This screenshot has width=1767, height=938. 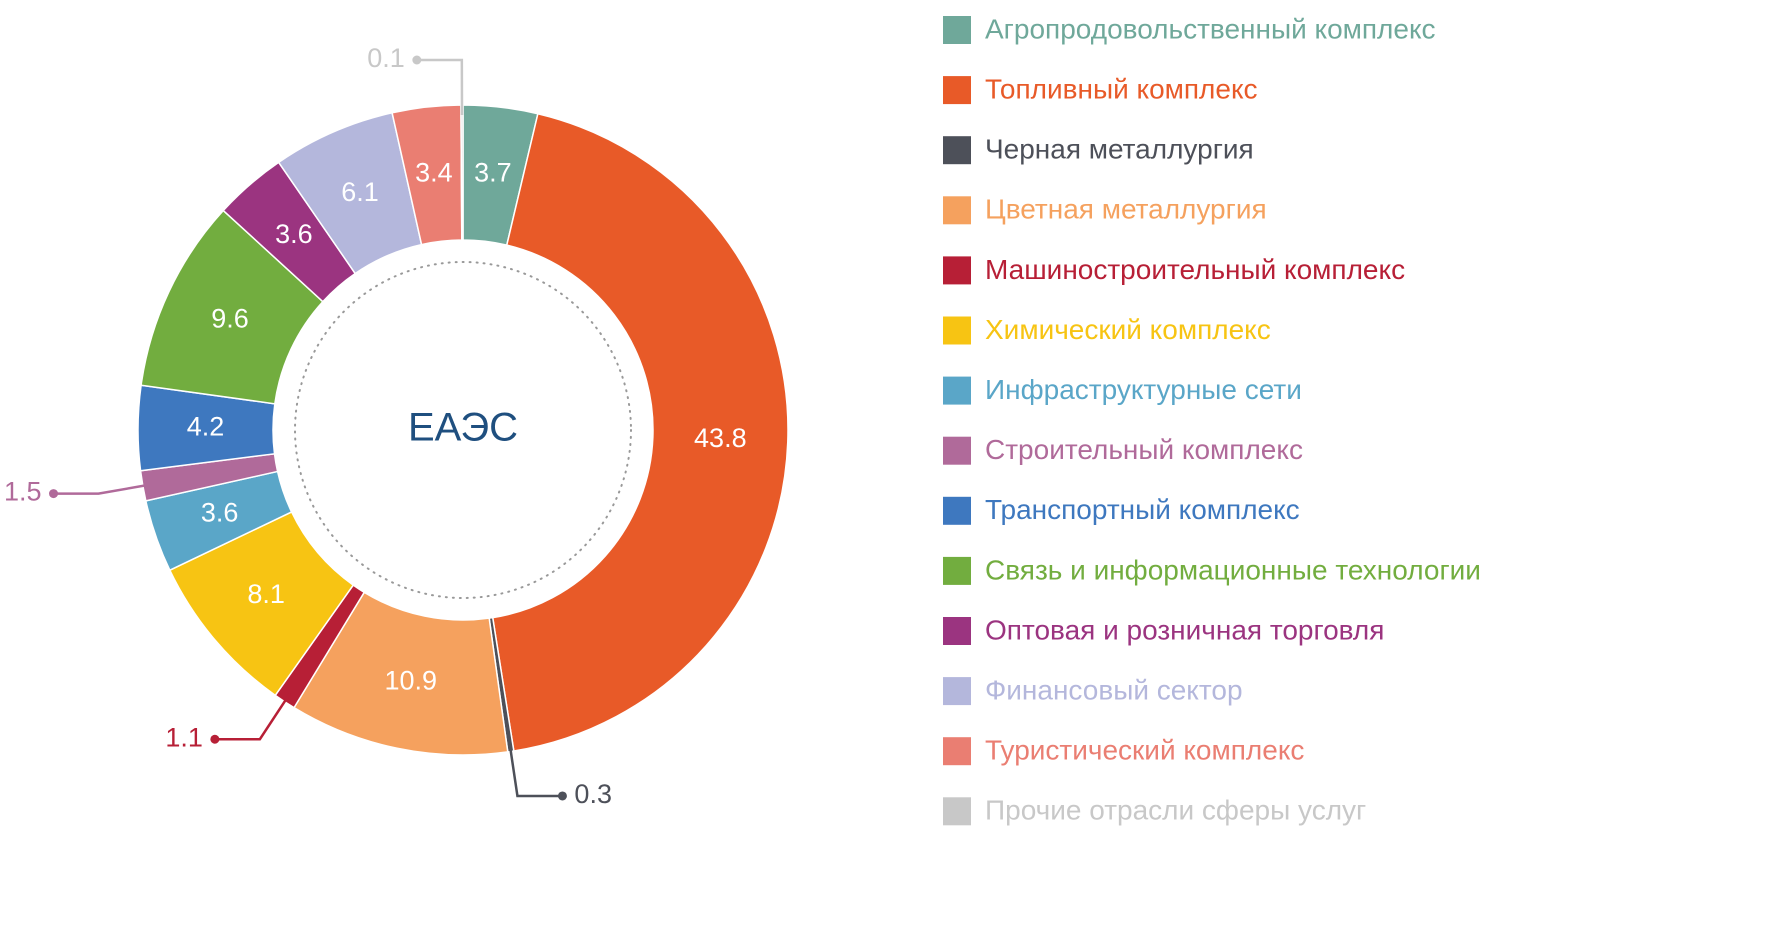 I want to click on legend-label: Топливный комплекс, so click(x=1121, y=88).